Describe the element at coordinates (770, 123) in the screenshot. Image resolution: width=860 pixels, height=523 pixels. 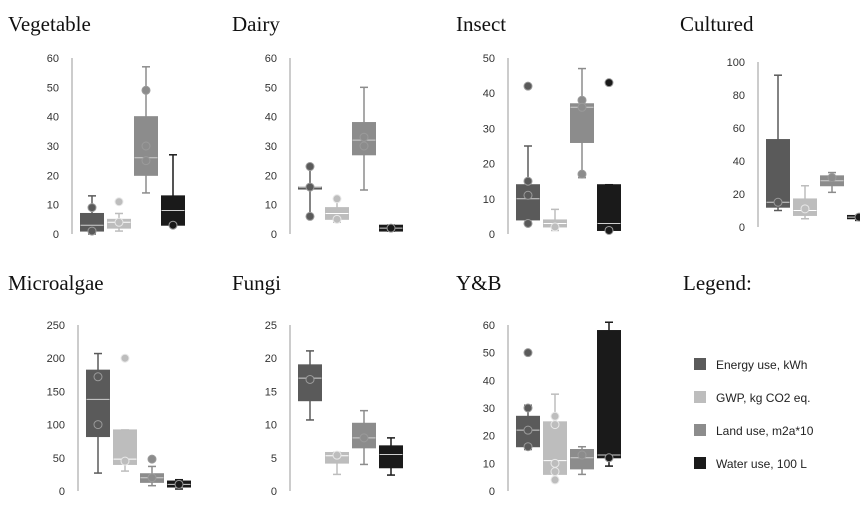
I see `panel-3: Cultured 0 20 40 60 80 100` at that location.